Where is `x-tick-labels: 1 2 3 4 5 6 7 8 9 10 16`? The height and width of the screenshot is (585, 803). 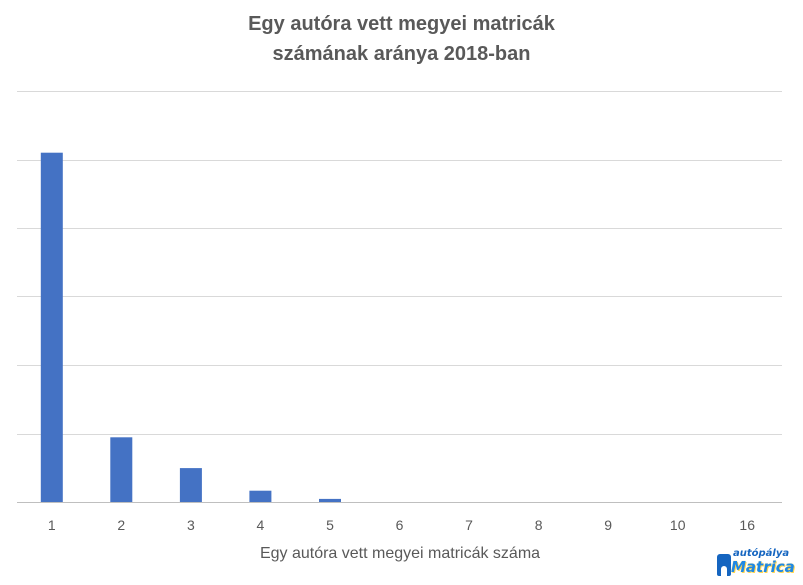 x-tick-labels: 1 2 3 4 5 6 7 8 9 10 16 is located at coordinates (401, 525).